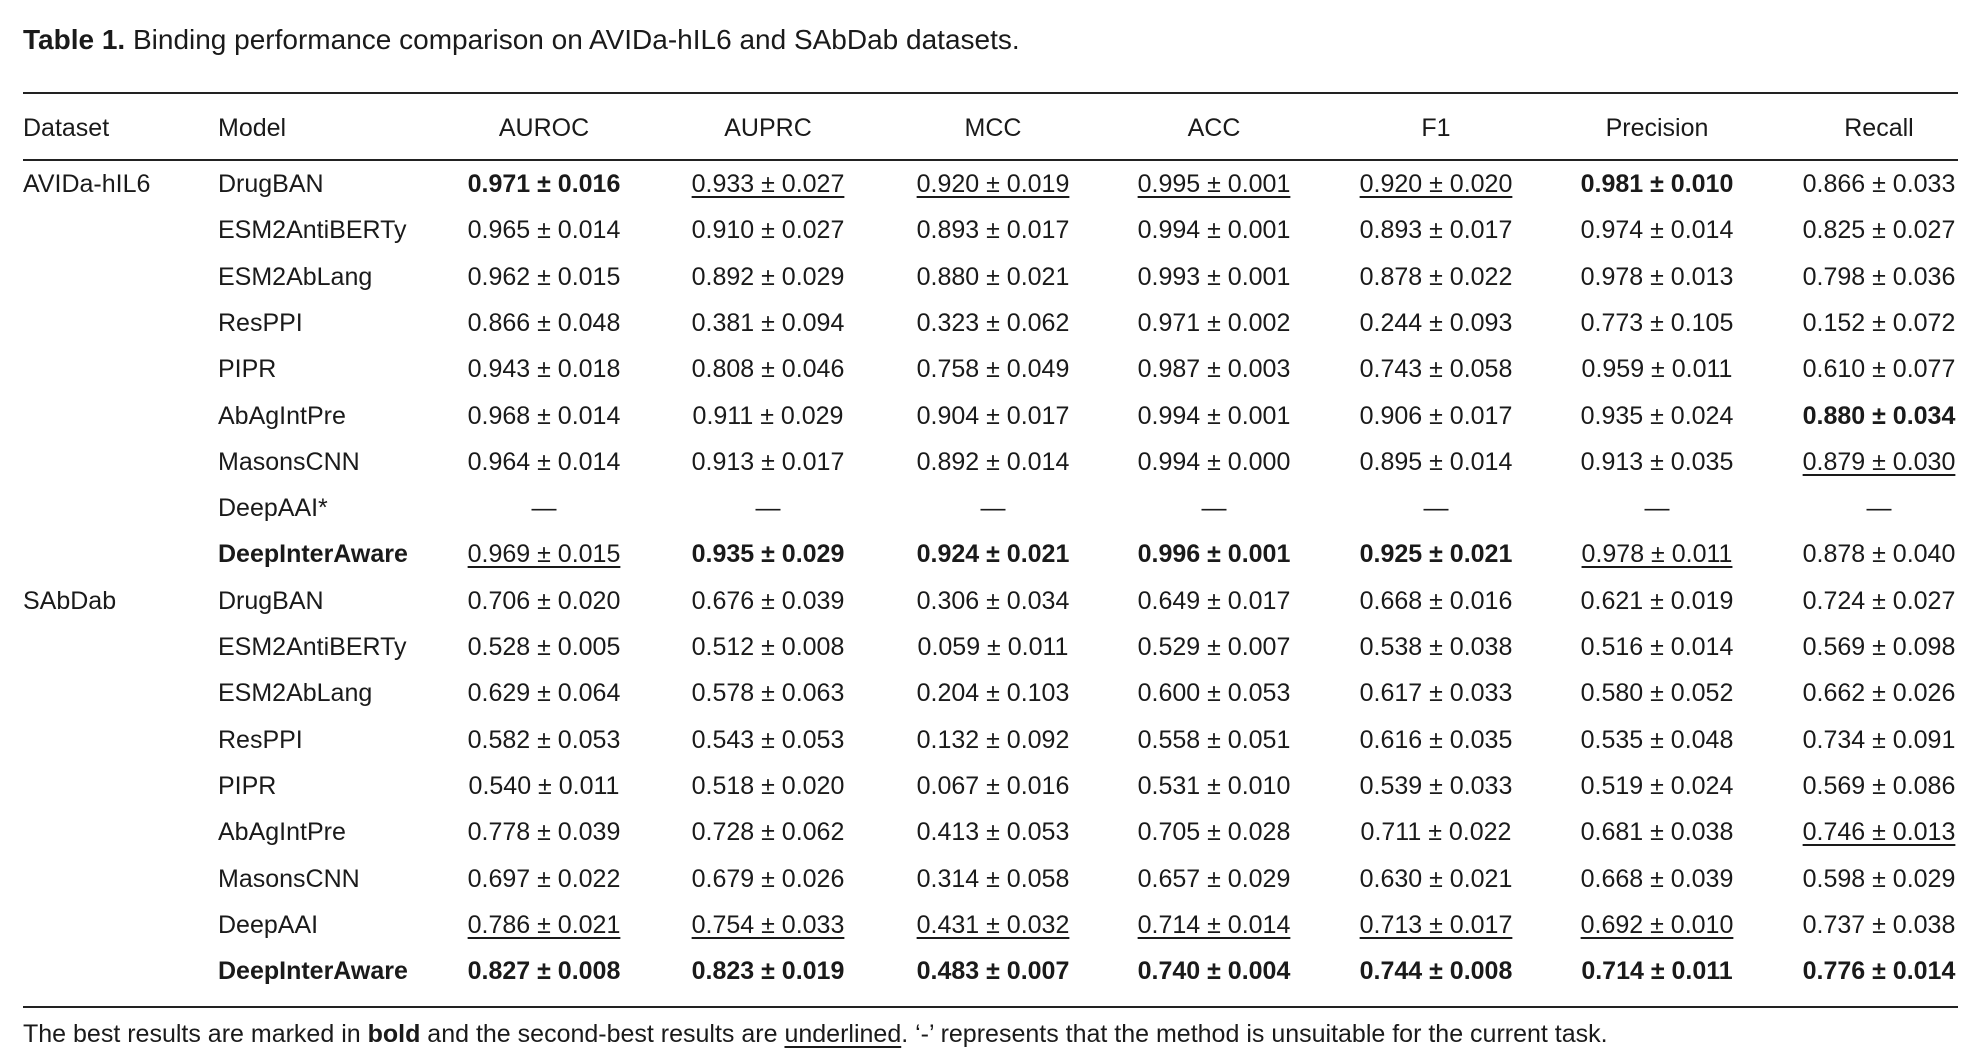  What do you see at coordinates (1879, 184) in the screenshot?
I see `metric-cell: 0.866 ± 0.033` at bounding box center [1879, 184].